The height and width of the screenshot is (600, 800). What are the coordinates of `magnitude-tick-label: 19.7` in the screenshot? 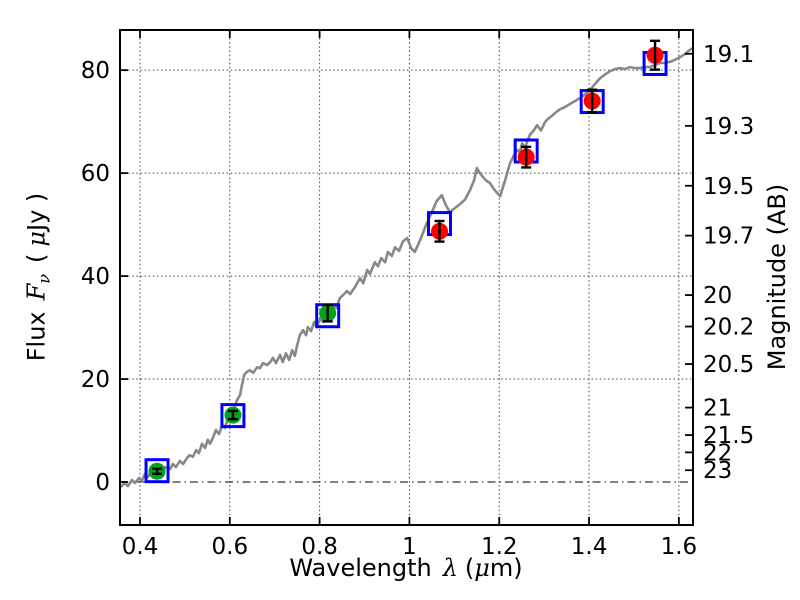 It's located at (728, 237).